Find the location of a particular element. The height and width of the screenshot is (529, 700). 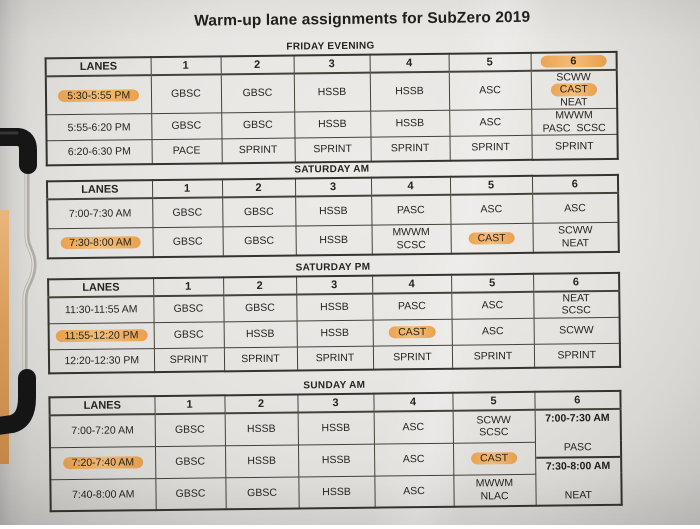

time-cell: 12:20-12:30 PM is located at coordinates (101, 361).